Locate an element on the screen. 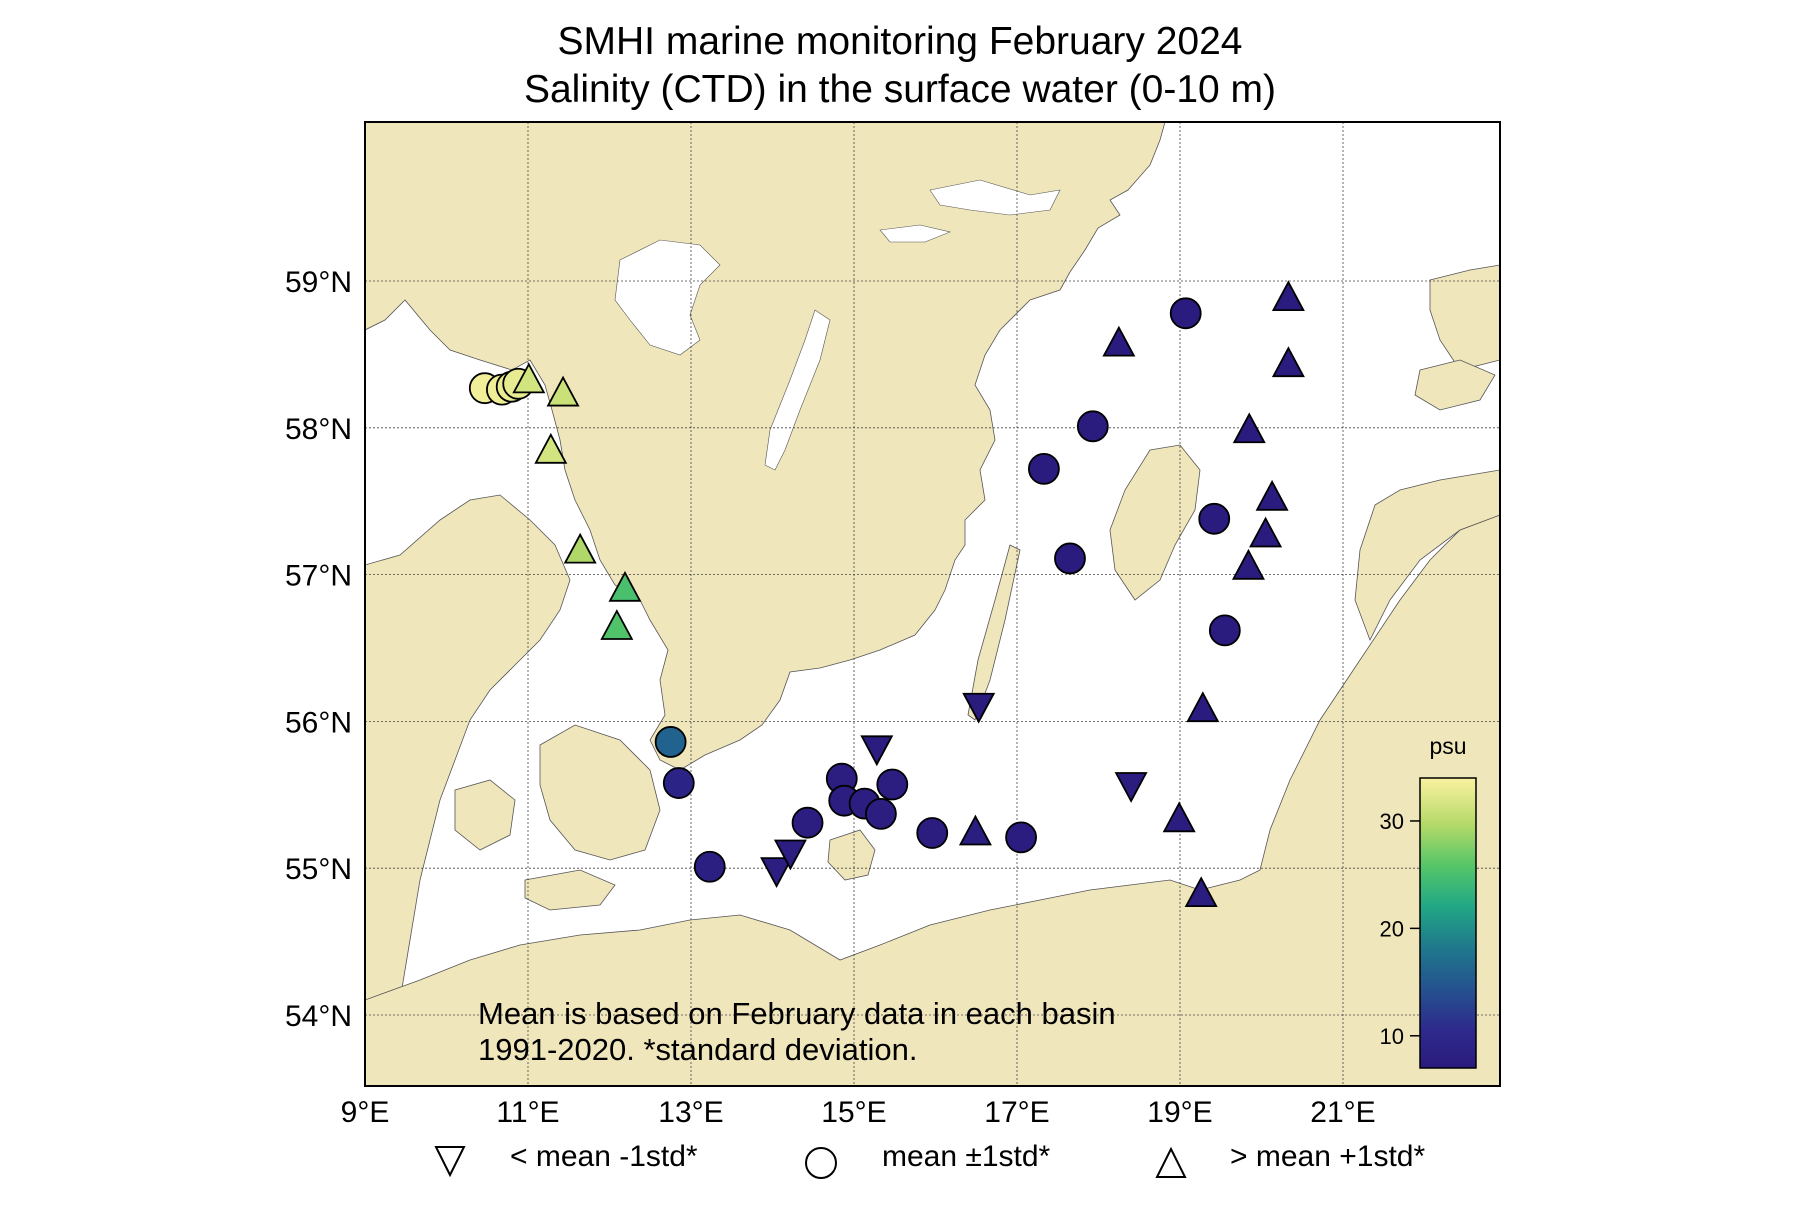 This screenshot has width=1800, height=1227. lake-hjalmaren is located at coordinates (915, 233).